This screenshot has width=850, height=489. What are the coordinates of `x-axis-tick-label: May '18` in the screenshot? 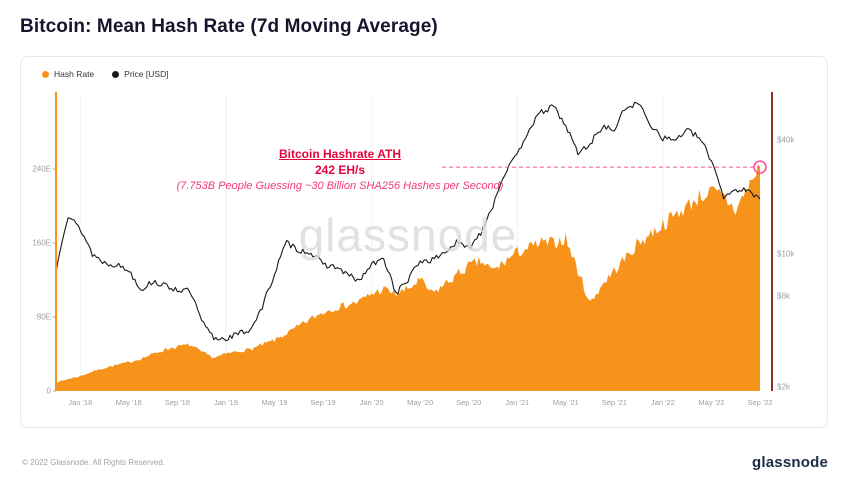 It's located at (129, 402).